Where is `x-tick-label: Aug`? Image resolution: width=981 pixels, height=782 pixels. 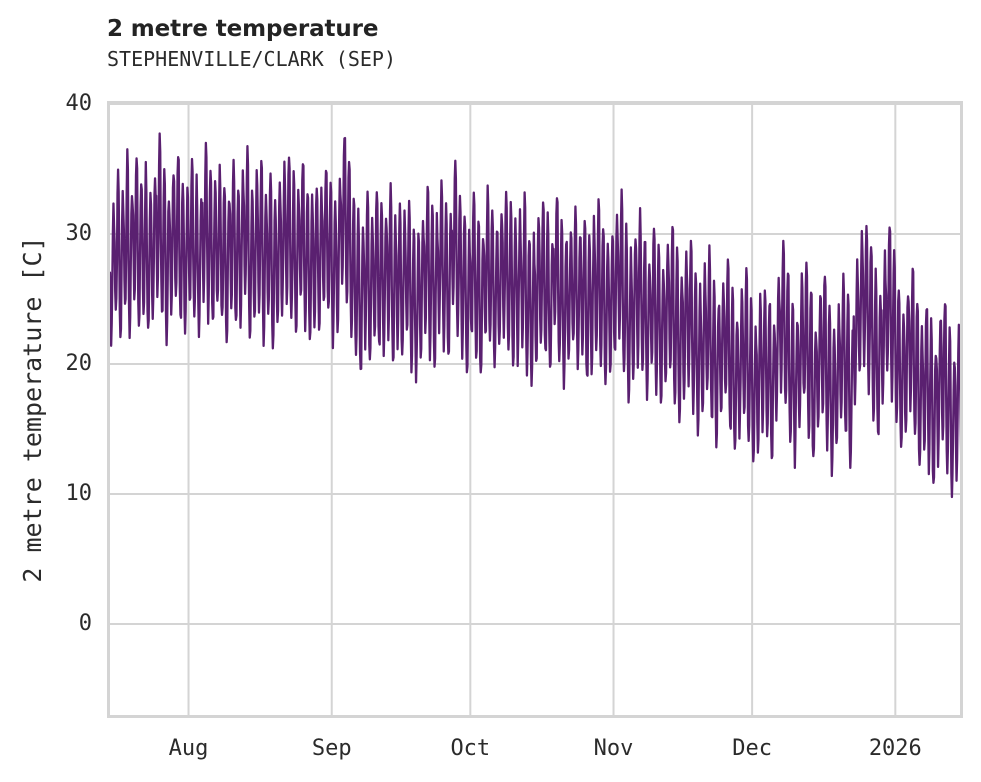
x-tick-label: Aug is located at coordinates (188, 748).